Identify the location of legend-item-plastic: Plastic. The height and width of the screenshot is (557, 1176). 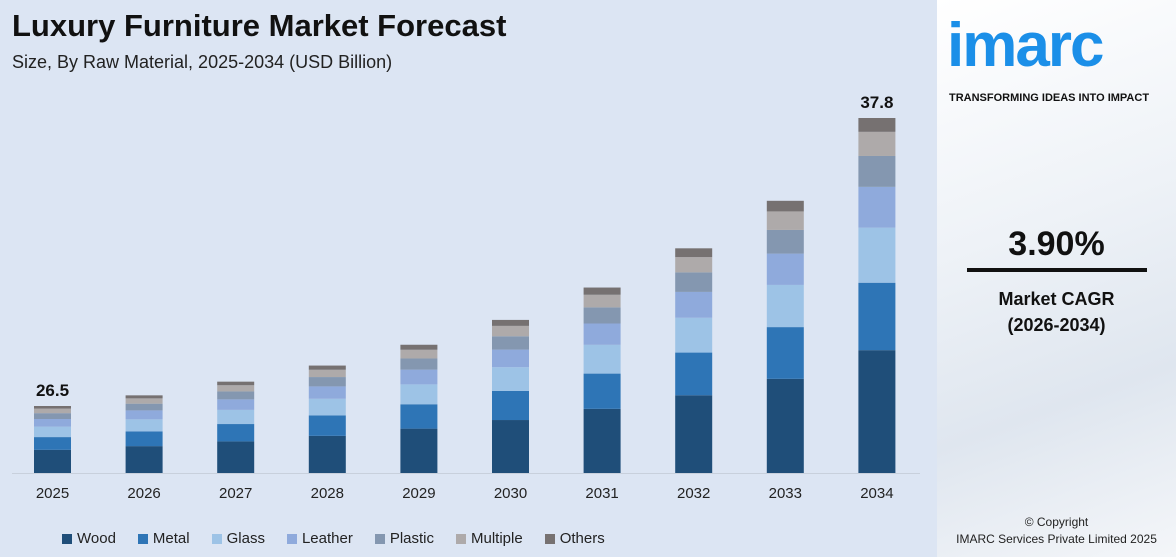
(404, 538).